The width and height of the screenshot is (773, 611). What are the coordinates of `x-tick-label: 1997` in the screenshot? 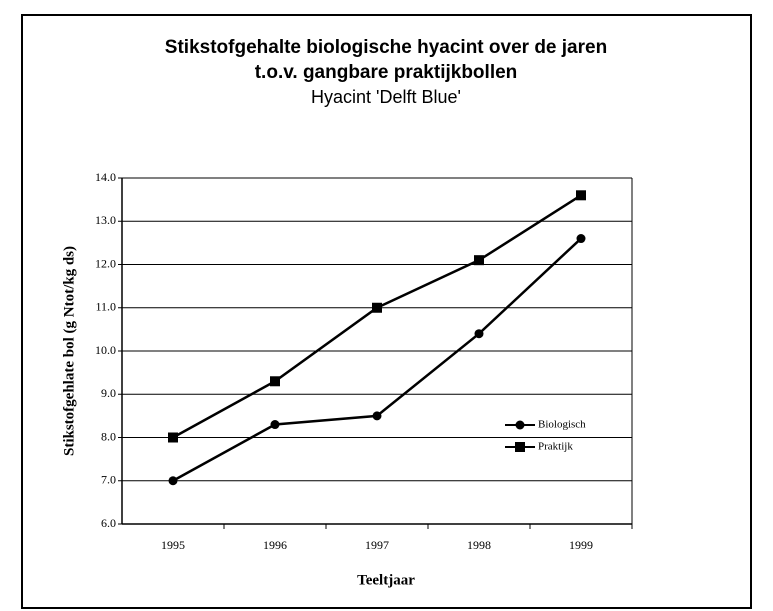 It's located at (377, 545).